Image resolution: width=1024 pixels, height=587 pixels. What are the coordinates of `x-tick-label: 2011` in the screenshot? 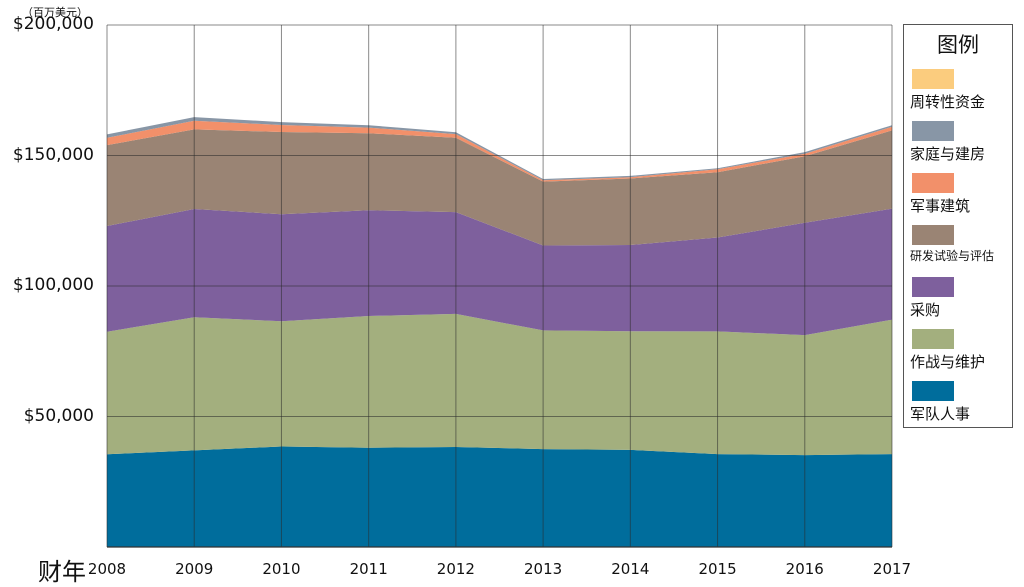 It's located at (368, 569).